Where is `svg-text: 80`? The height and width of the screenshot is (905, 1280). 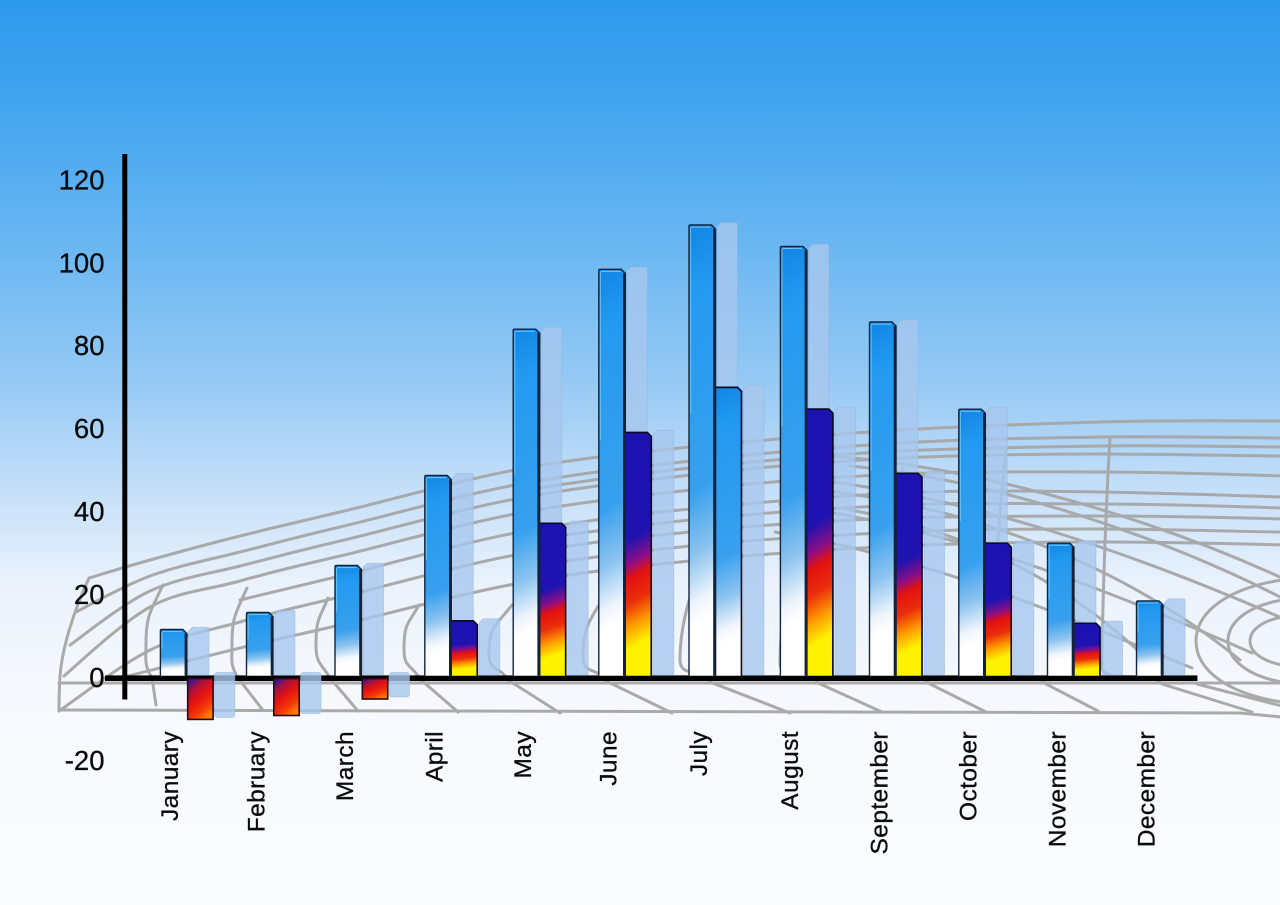
svg-text: 80 is located at coordinates (89, 345).